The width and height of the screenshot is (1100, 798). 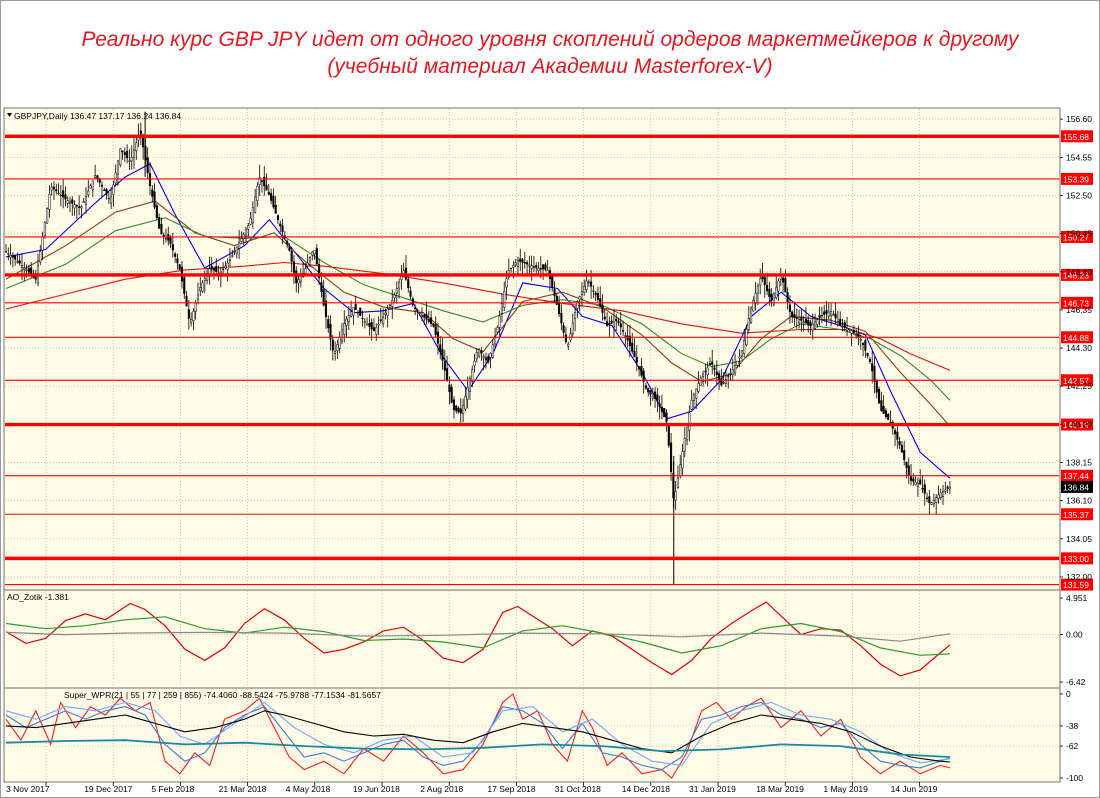 I want to click on x-tick-label: 14 Dec 2018, so click(x=646, y=789).